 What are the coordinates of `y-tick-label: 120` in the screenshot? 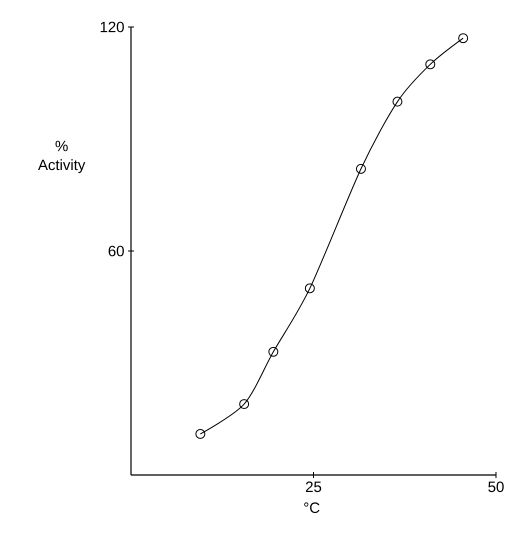 It's located at (112, 27).